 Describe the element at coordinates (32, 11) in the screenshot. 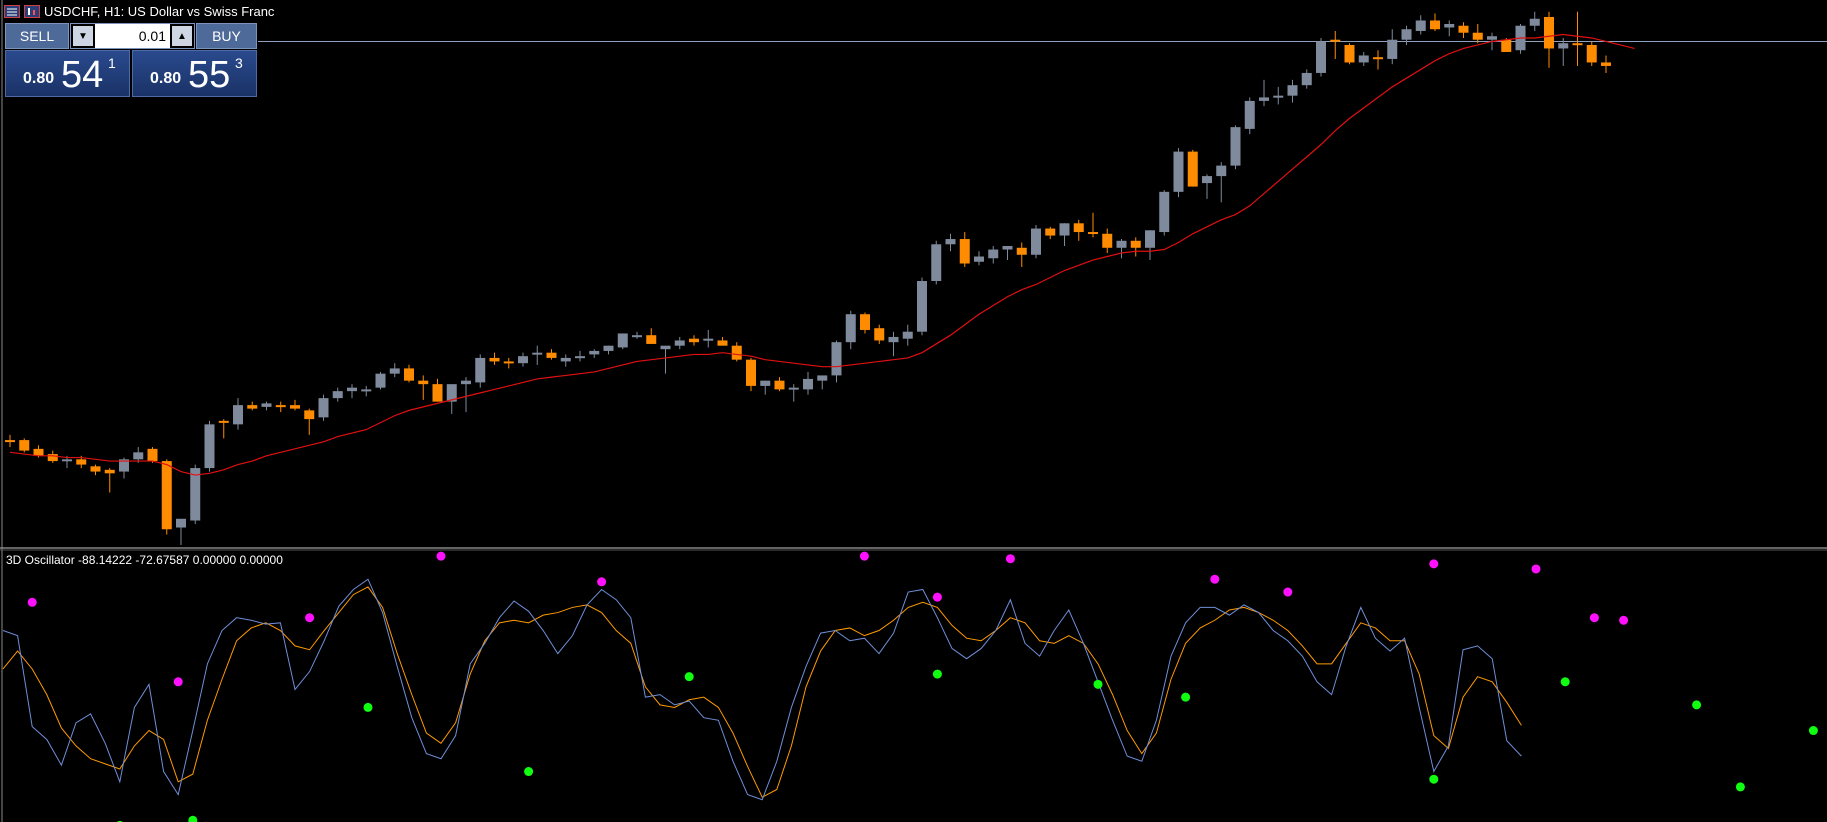

I see `chart-type-icon` at that location.